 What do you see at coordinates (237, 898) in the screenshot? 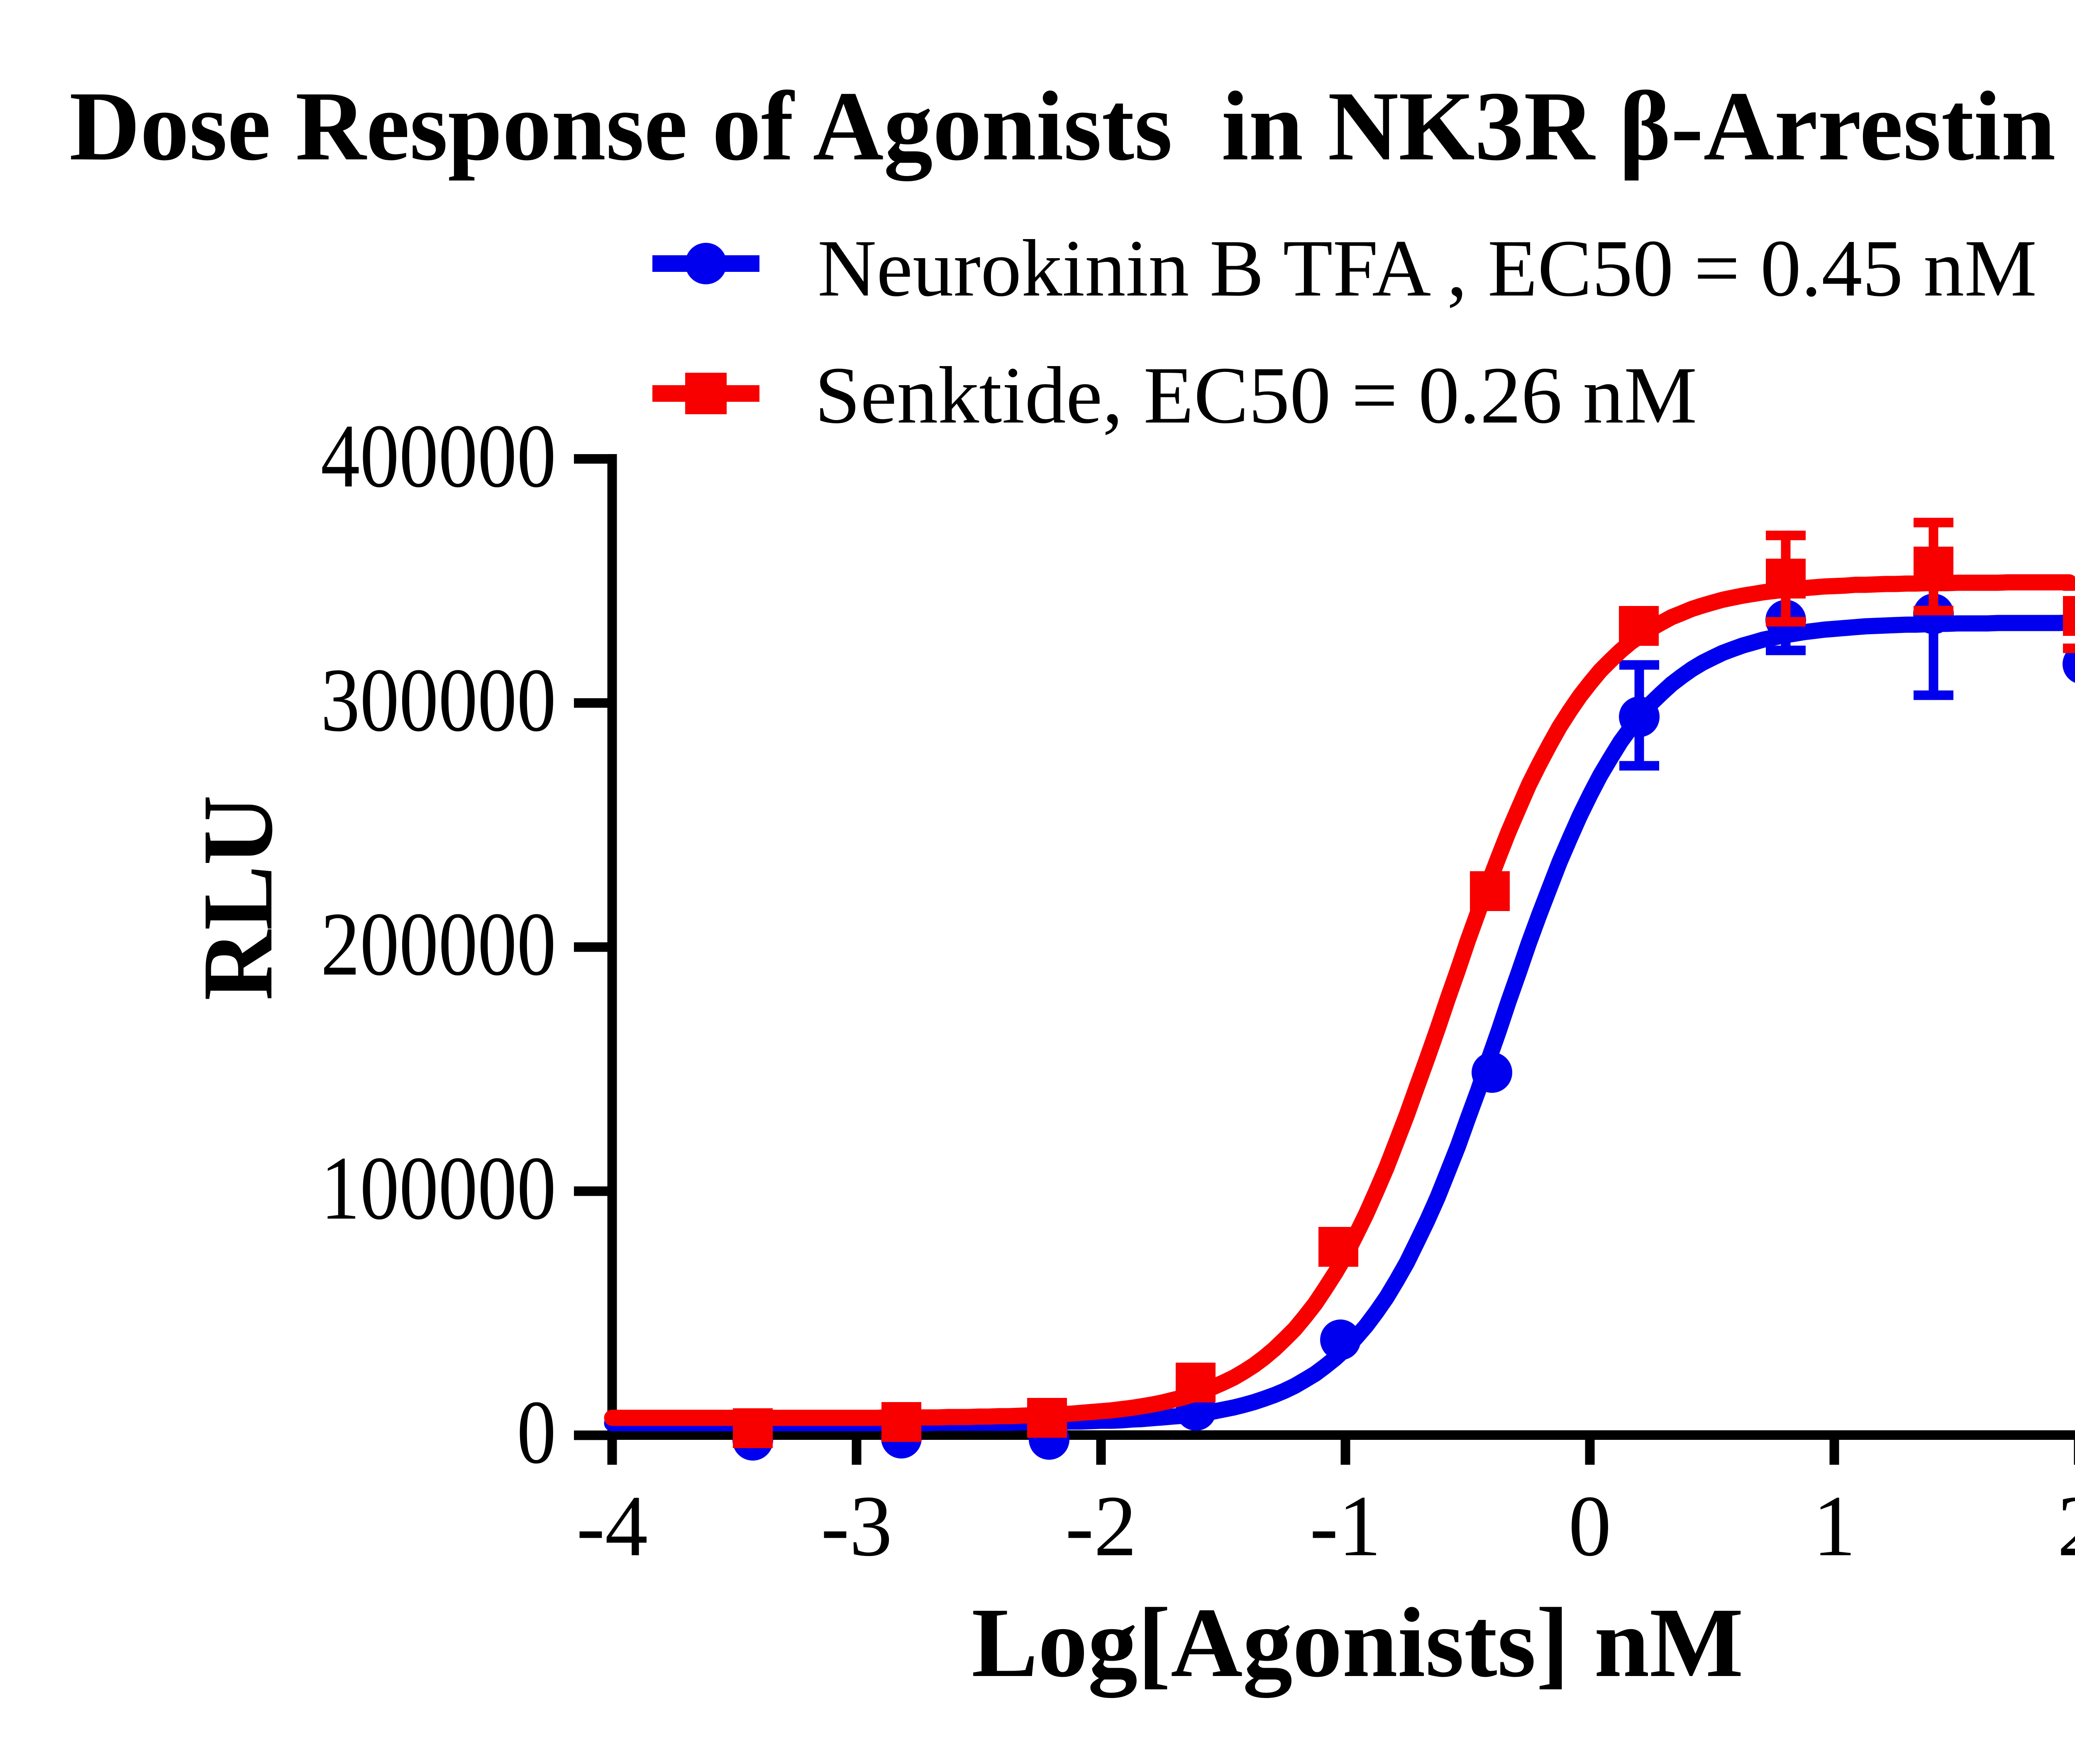
I see `svg-text: RLU` at bounding box center [237, 898].